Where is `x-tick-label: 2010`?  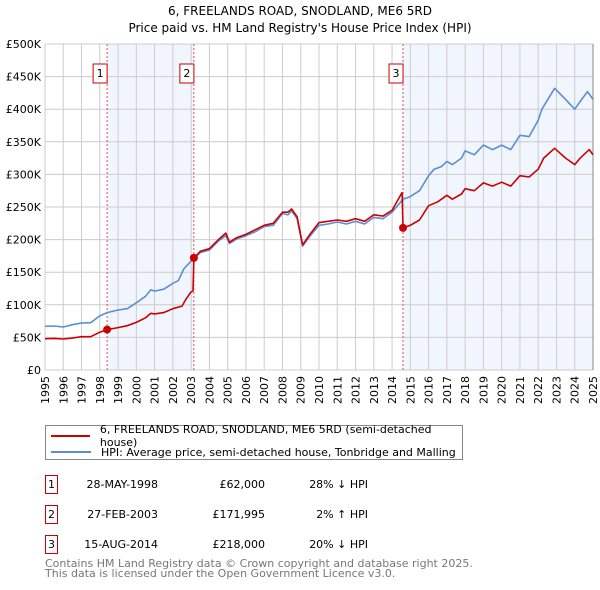 x-tick-label: 2010 is located at coordinates (319, 390).